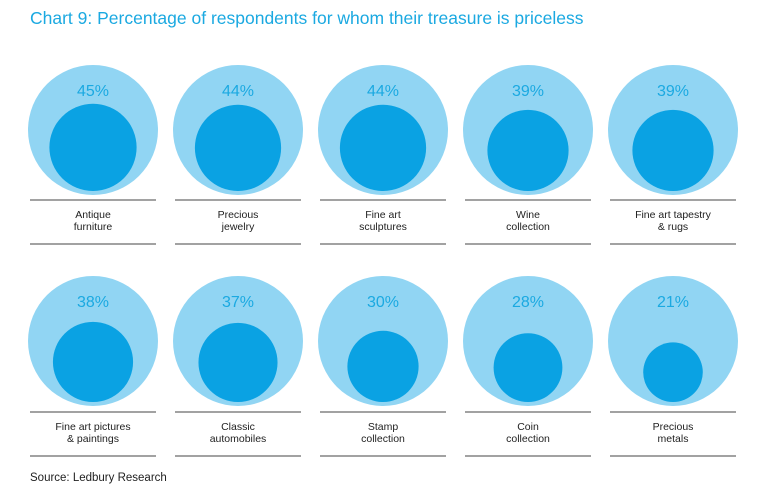  Describe the element at coordinates (238, 227) in the screenshot. I see `category-label-line: jewelry` at that location.